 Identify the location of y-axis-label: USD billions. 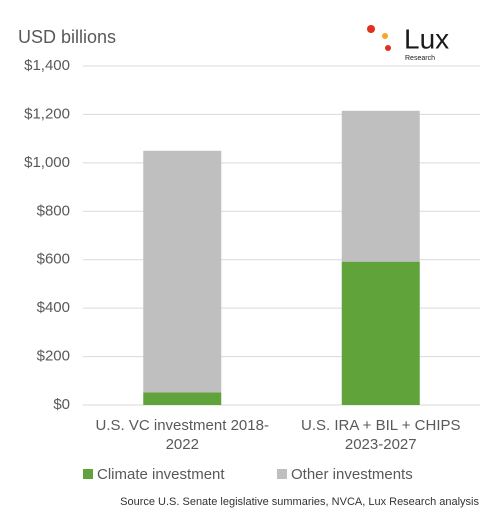
(67, 37).